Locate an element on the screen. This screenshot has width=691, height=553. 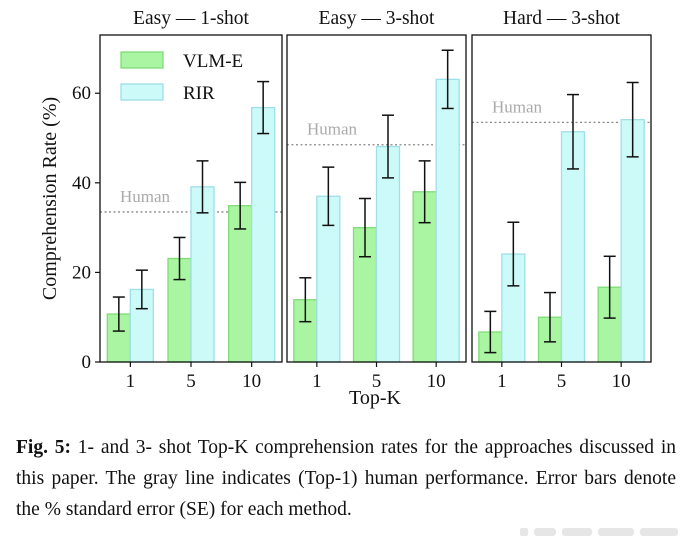
y-tick-label: 60 is located at coordinates (81, 93).